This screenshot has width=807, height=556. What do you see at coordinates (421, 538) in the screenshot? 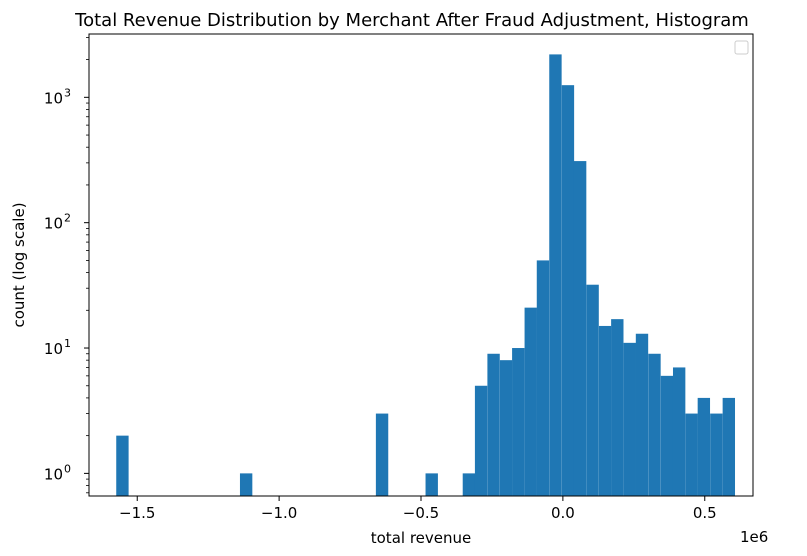
I see `x-axis-label: total revenue` at bounding box center [421, 538].